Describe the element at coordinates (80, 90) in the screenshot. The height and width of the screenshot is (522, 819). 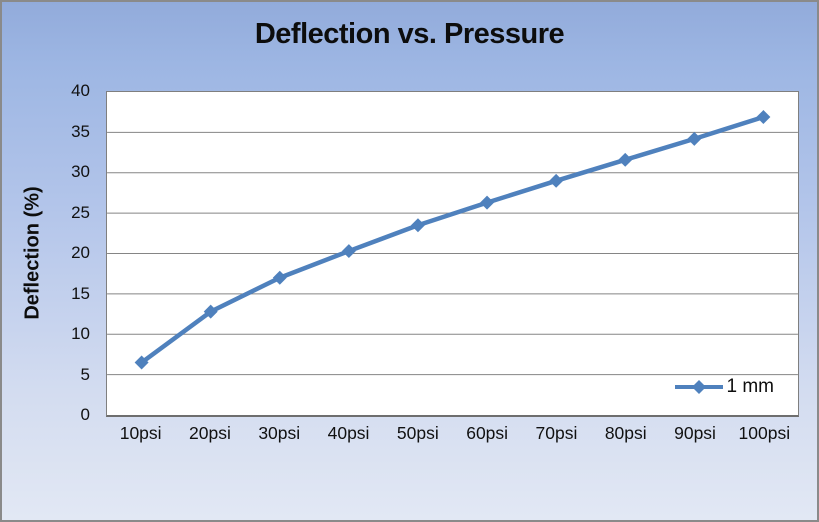
I see `y-tick-label: 40` at that location.